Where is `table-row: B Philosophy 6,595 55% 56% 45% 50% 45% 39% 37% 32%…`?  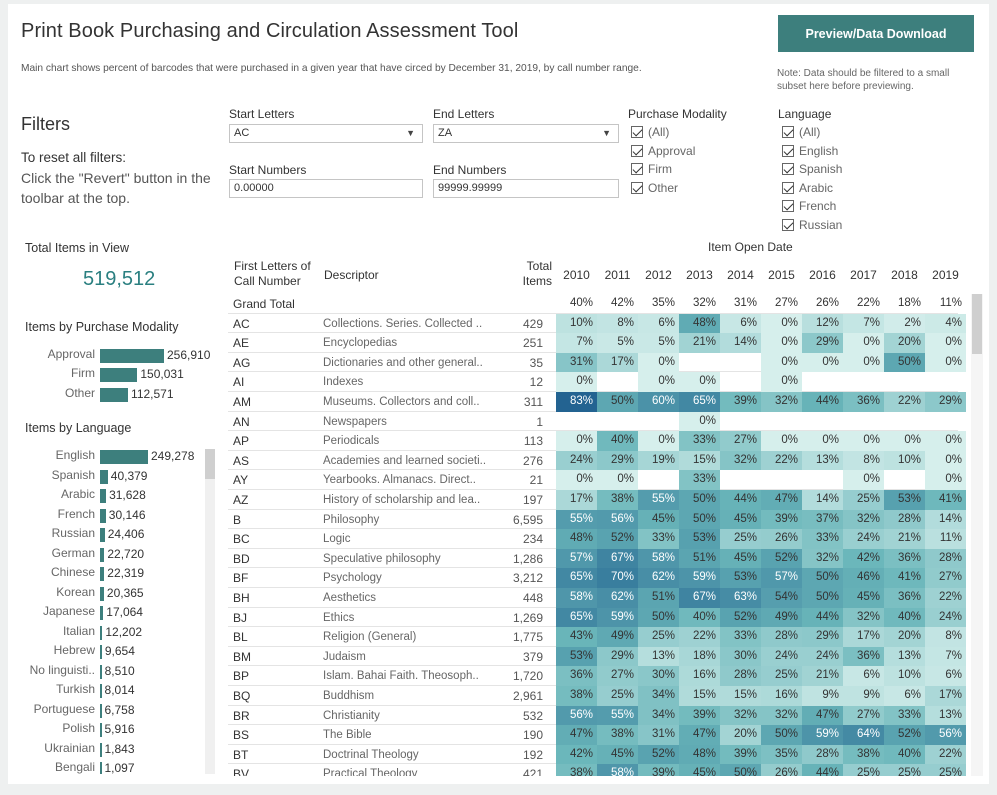
table-row: B Philosophy 6,595 55% 56% 45% 50% 45% 39% 37% 32%… is located at coordinates (597, 519).